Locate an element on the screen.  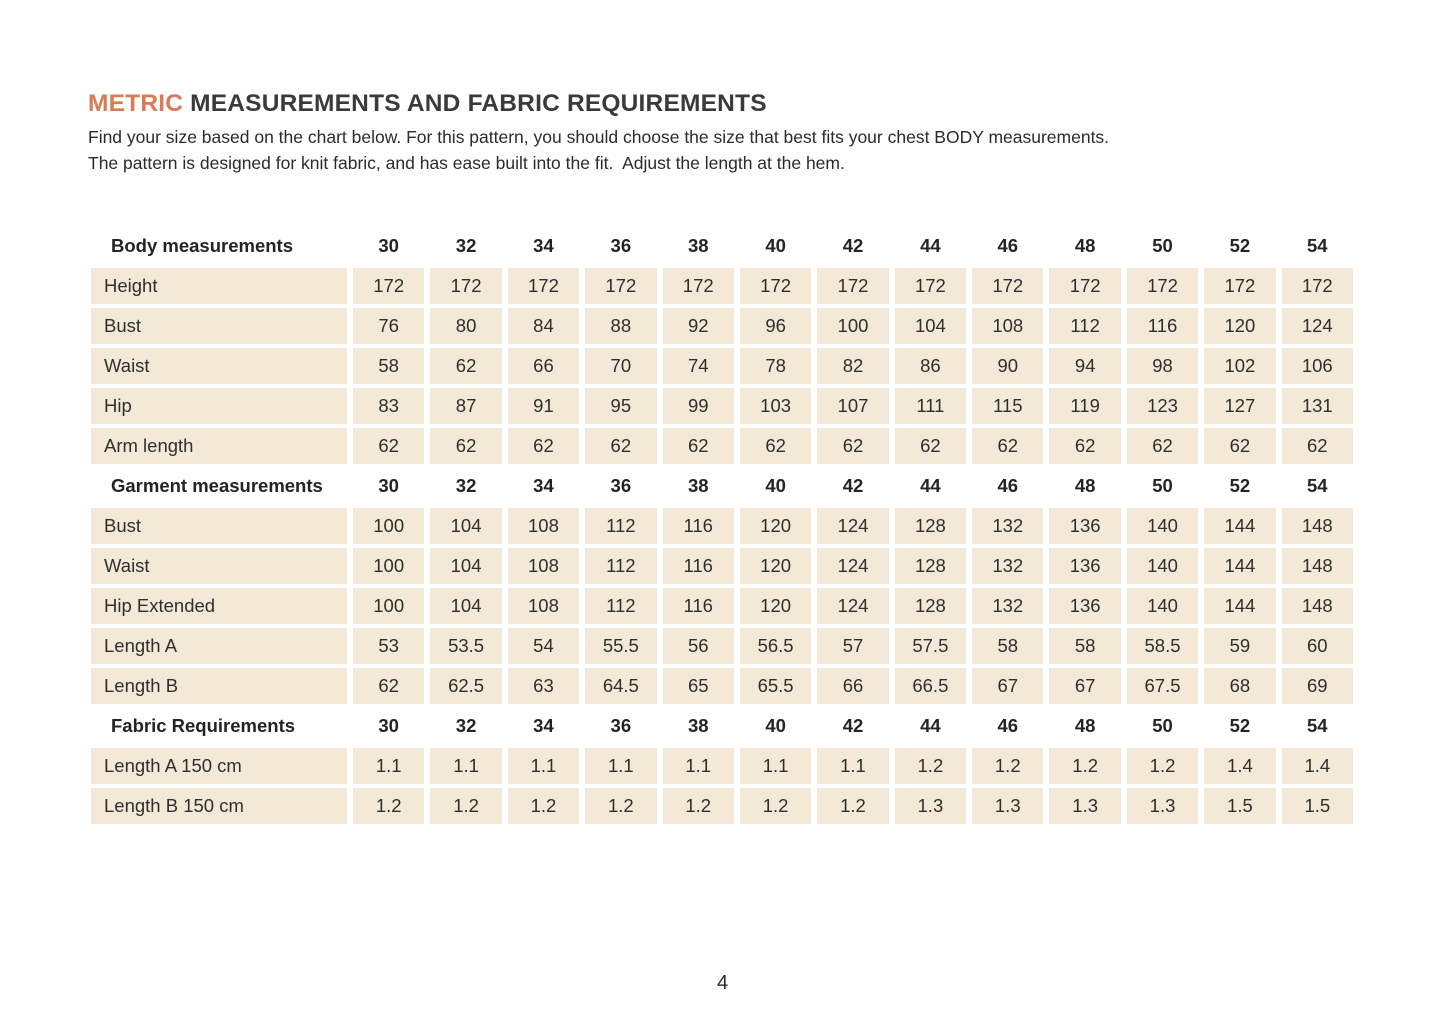
value-cell: 91 is located at coordinates (543, 406).